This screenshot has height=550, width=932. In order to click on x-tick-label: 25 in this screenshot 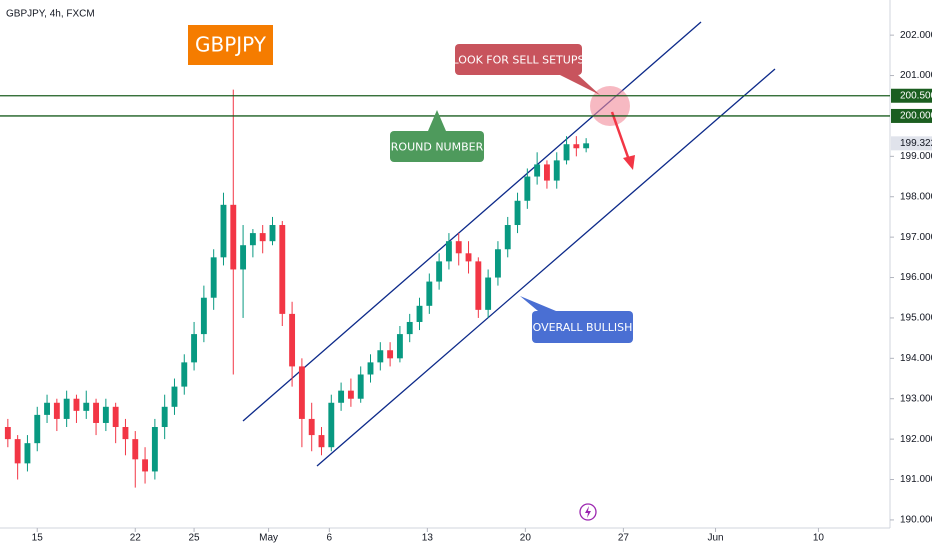, I will do `click(195, 538)`.